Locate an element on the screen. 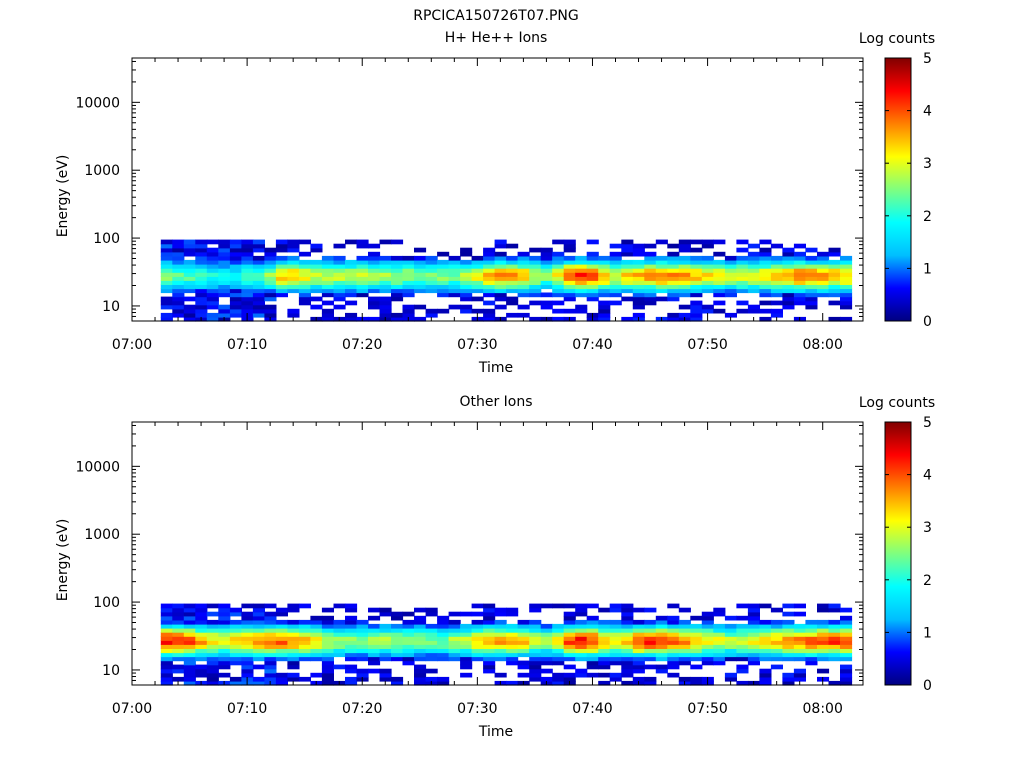 The height and width of the screenshot is (768, 1024). x-tick-label: 07:50 is located at coordinates (707, 709).